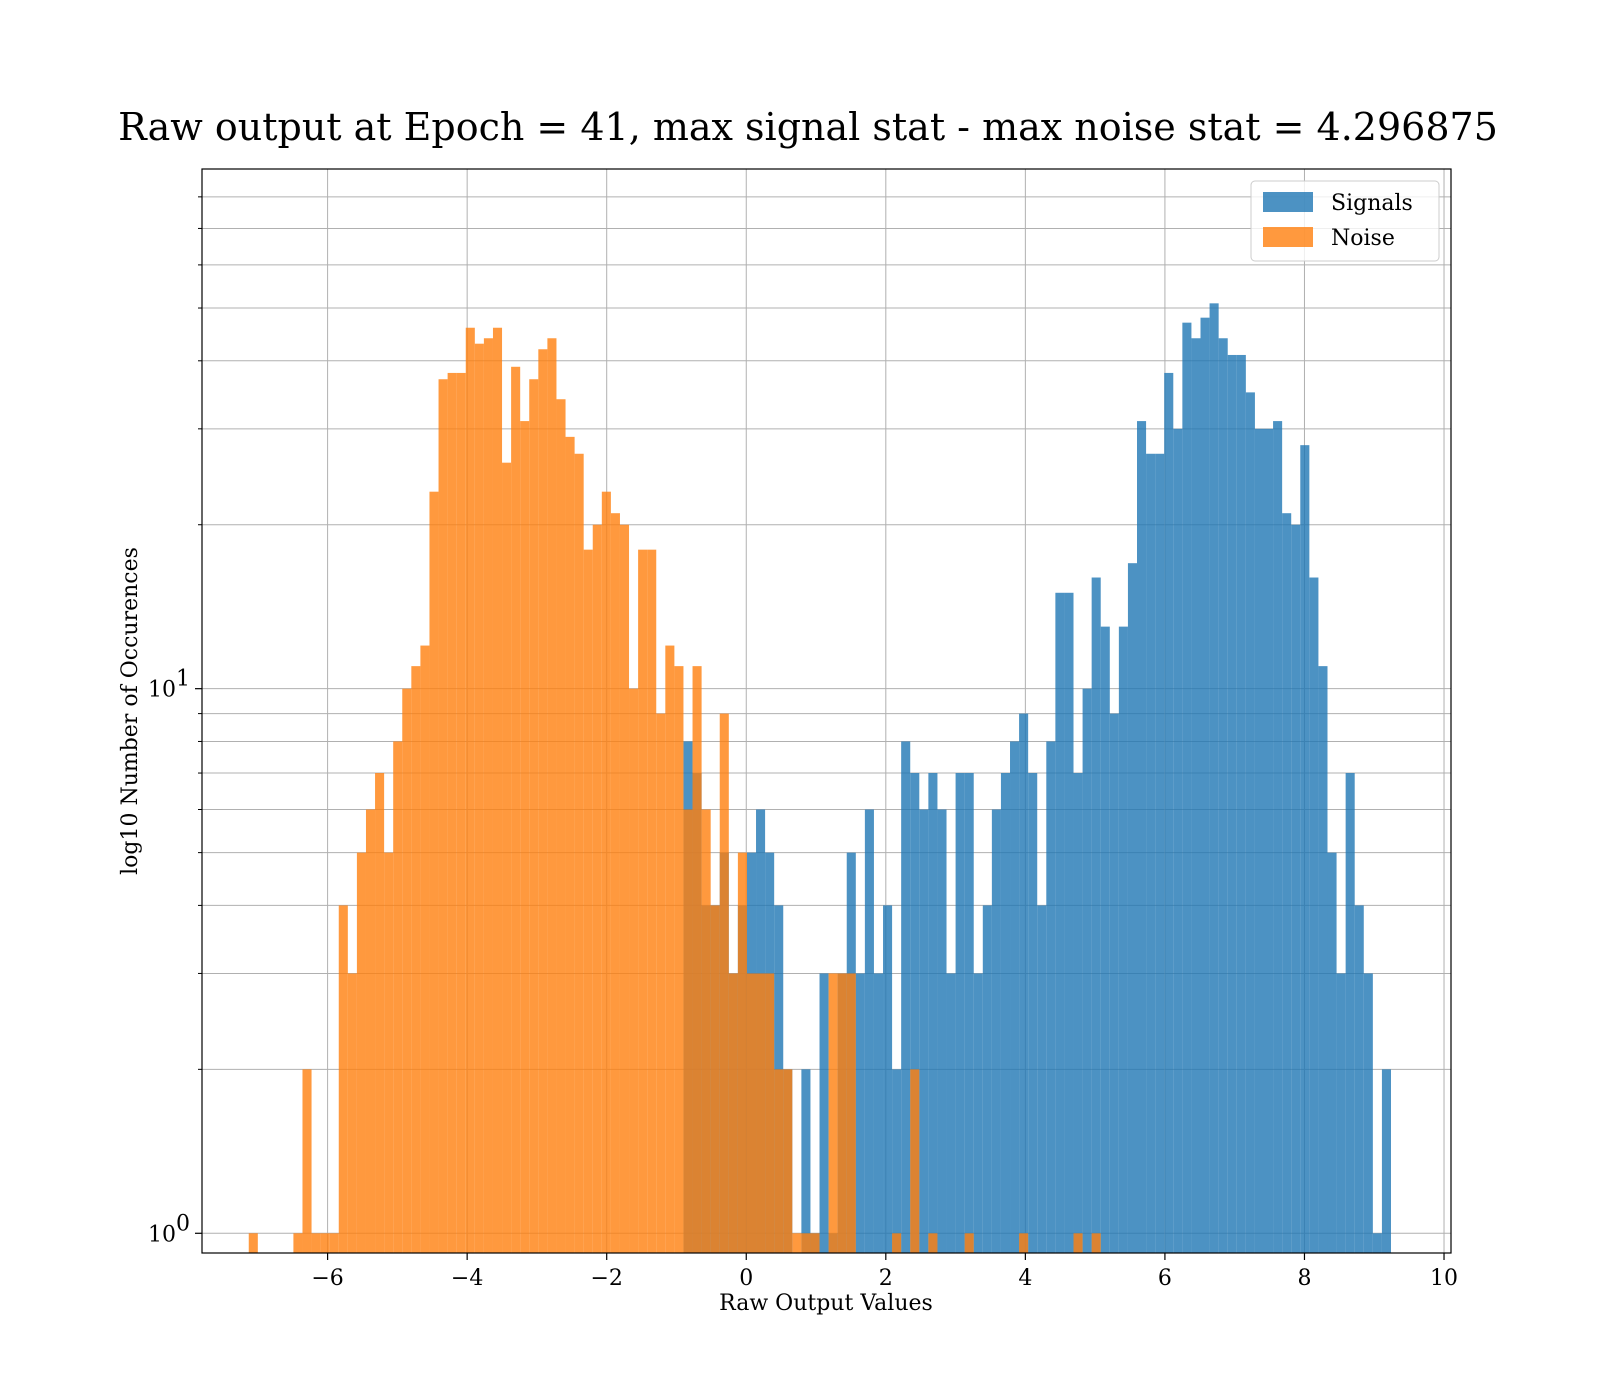 The height and width of the screenshot is (1400, 1600). Describe the element at coordinates (162, 1234) in the screenshot. I see `y-tick-label: 10` at that location.